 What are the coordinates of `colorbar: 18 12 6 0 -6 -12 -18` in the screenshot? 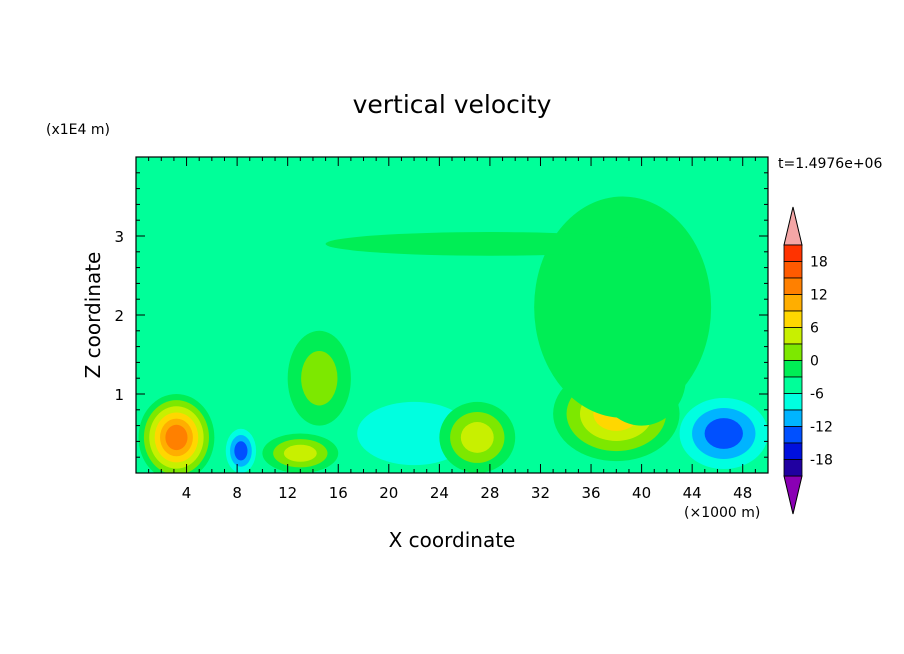 It's located at (808, 360).